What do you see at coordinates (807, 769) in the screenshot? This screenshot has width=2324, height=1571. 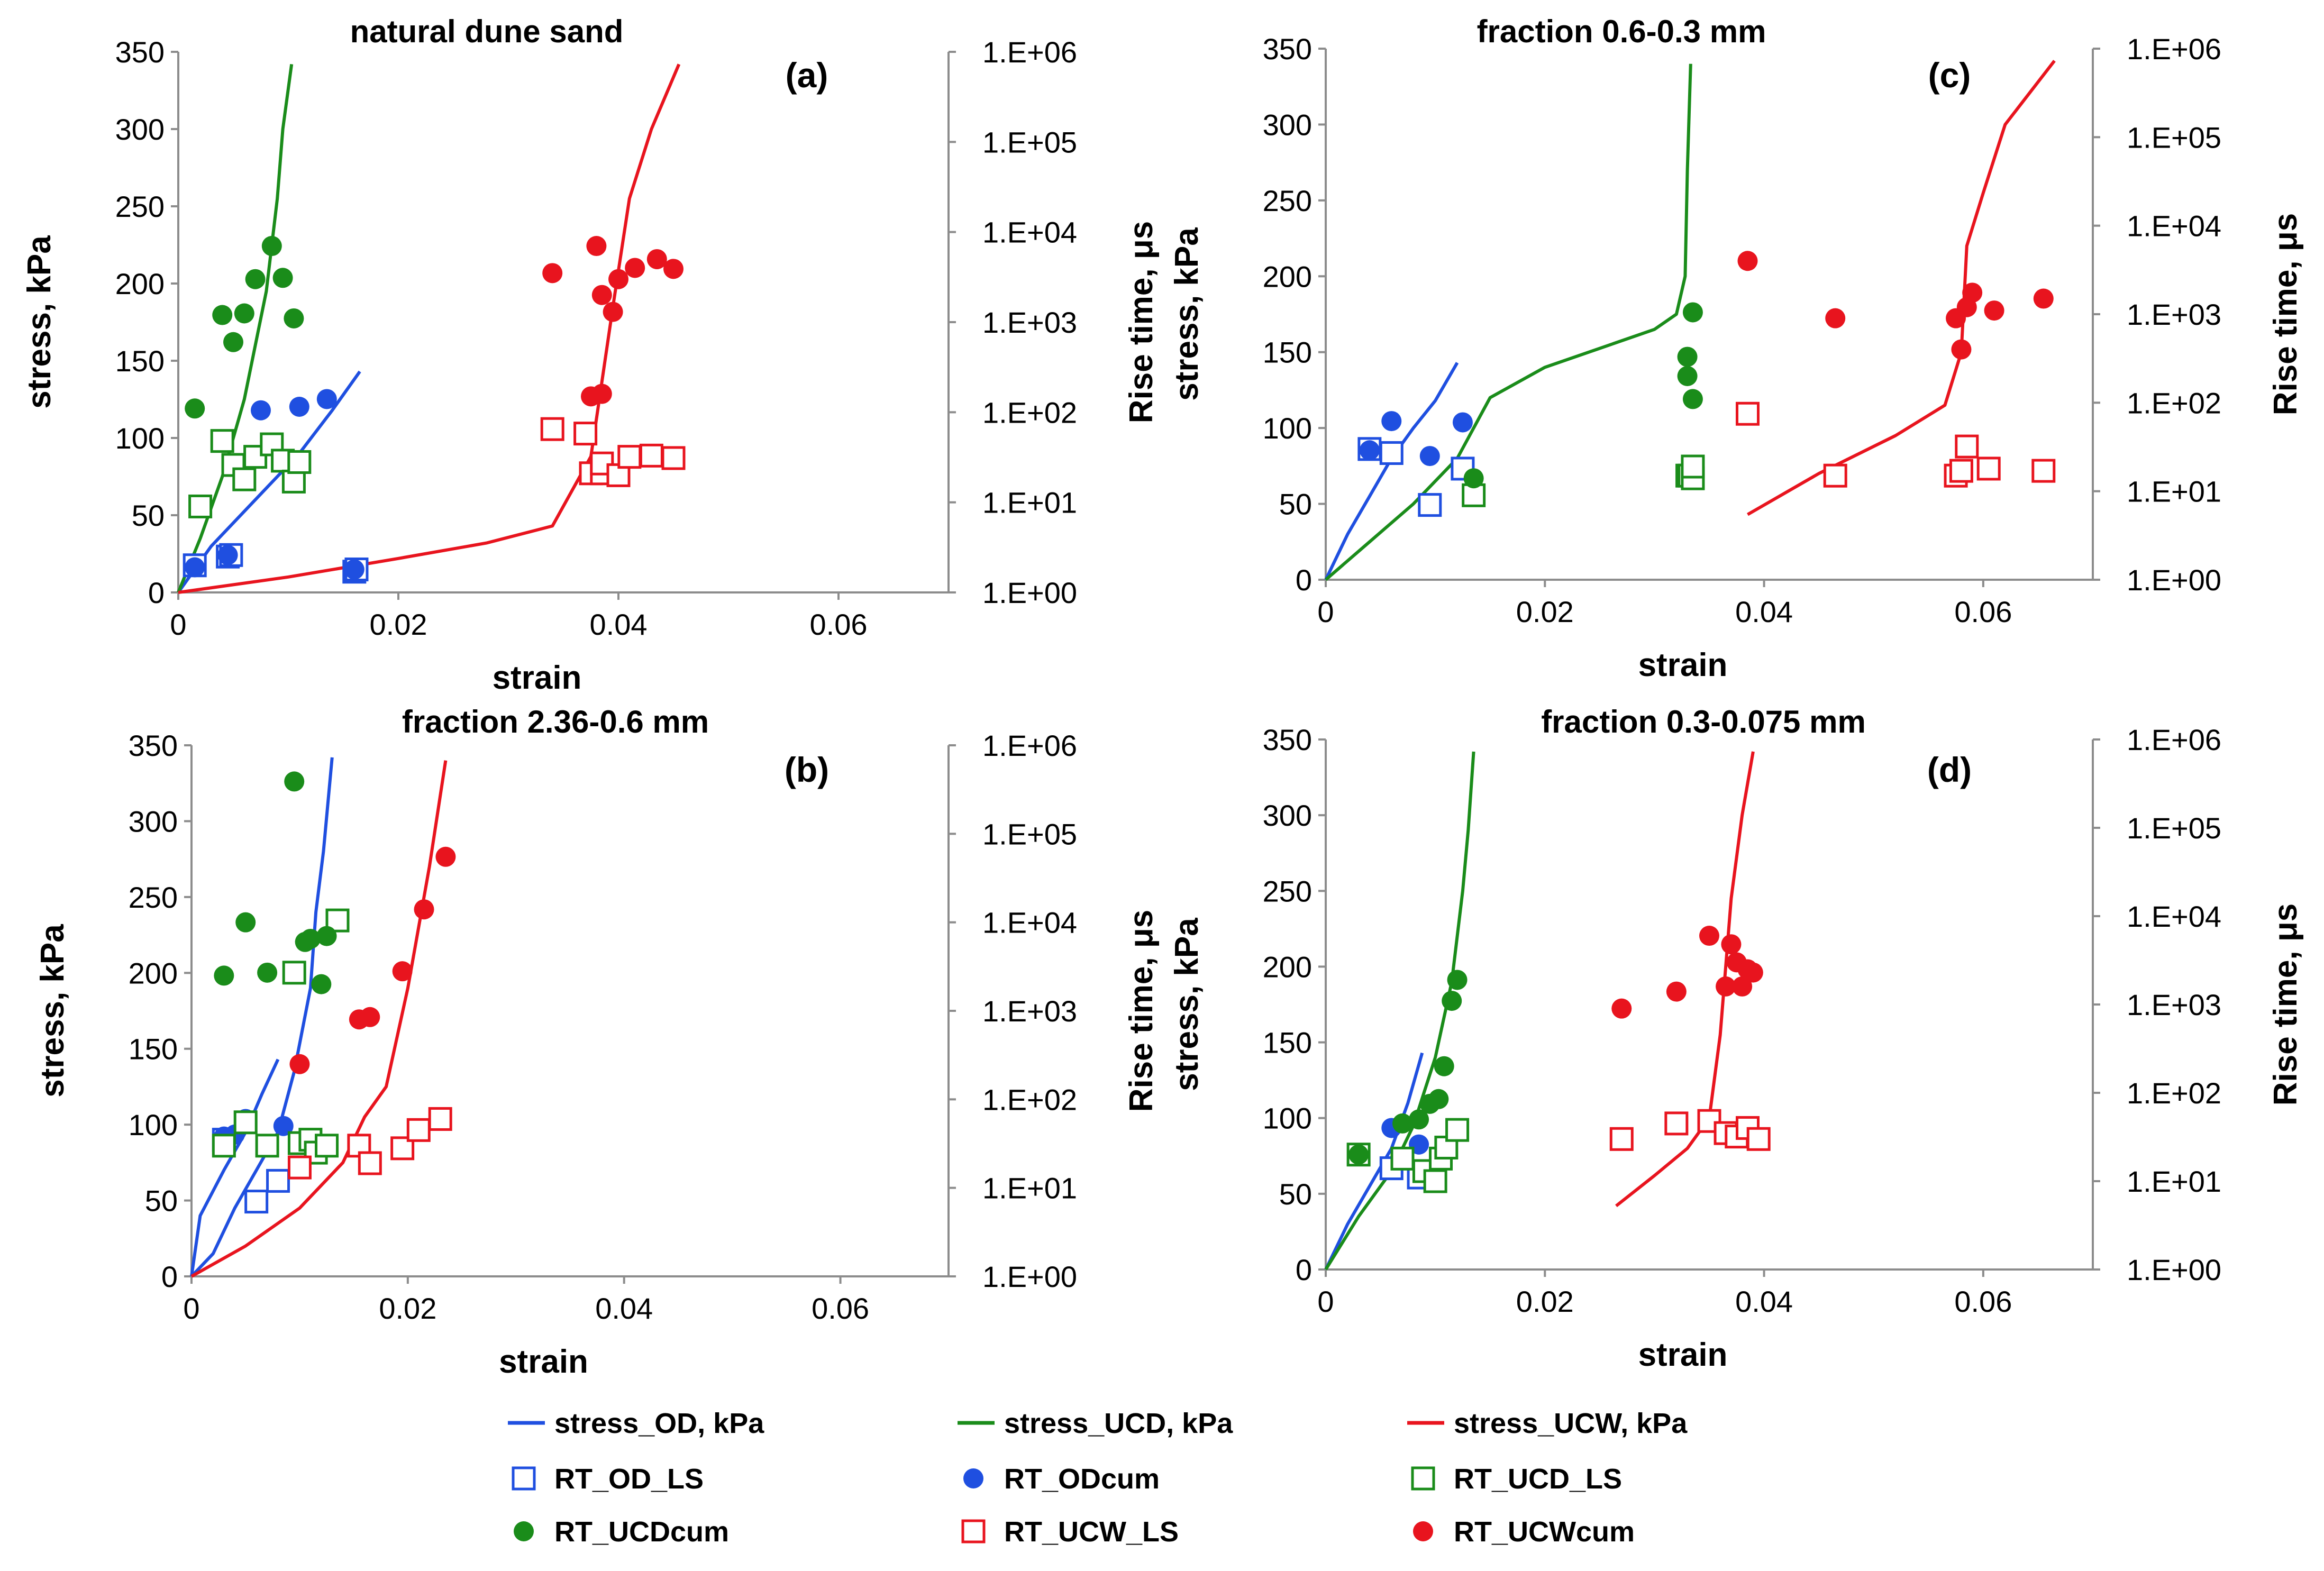 I see `panel-label: (b)` at bounding box center [807, 769].